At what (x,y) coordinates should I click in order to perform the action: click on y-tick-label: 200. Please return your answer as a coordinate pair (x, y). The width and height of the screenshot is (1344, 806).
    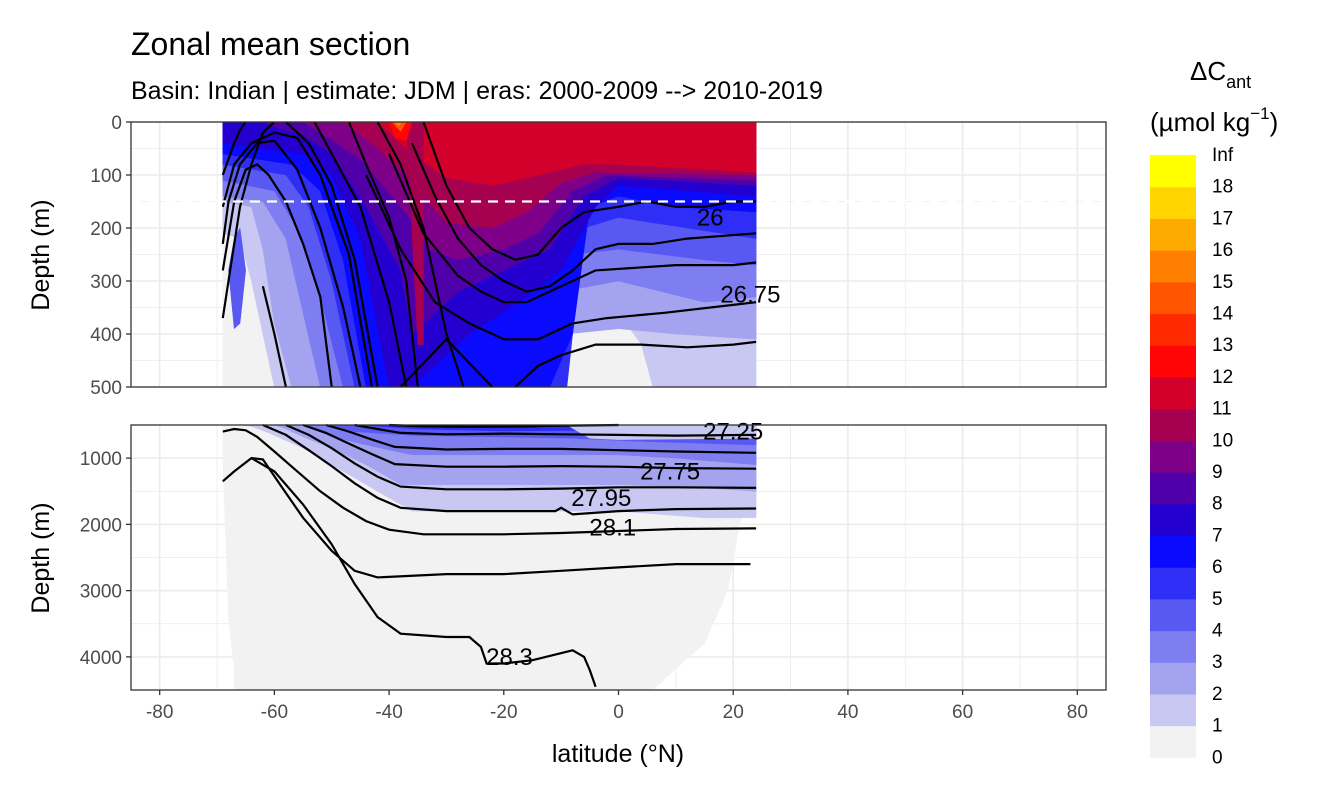
    Looking at the image, I should click on (106, 229).